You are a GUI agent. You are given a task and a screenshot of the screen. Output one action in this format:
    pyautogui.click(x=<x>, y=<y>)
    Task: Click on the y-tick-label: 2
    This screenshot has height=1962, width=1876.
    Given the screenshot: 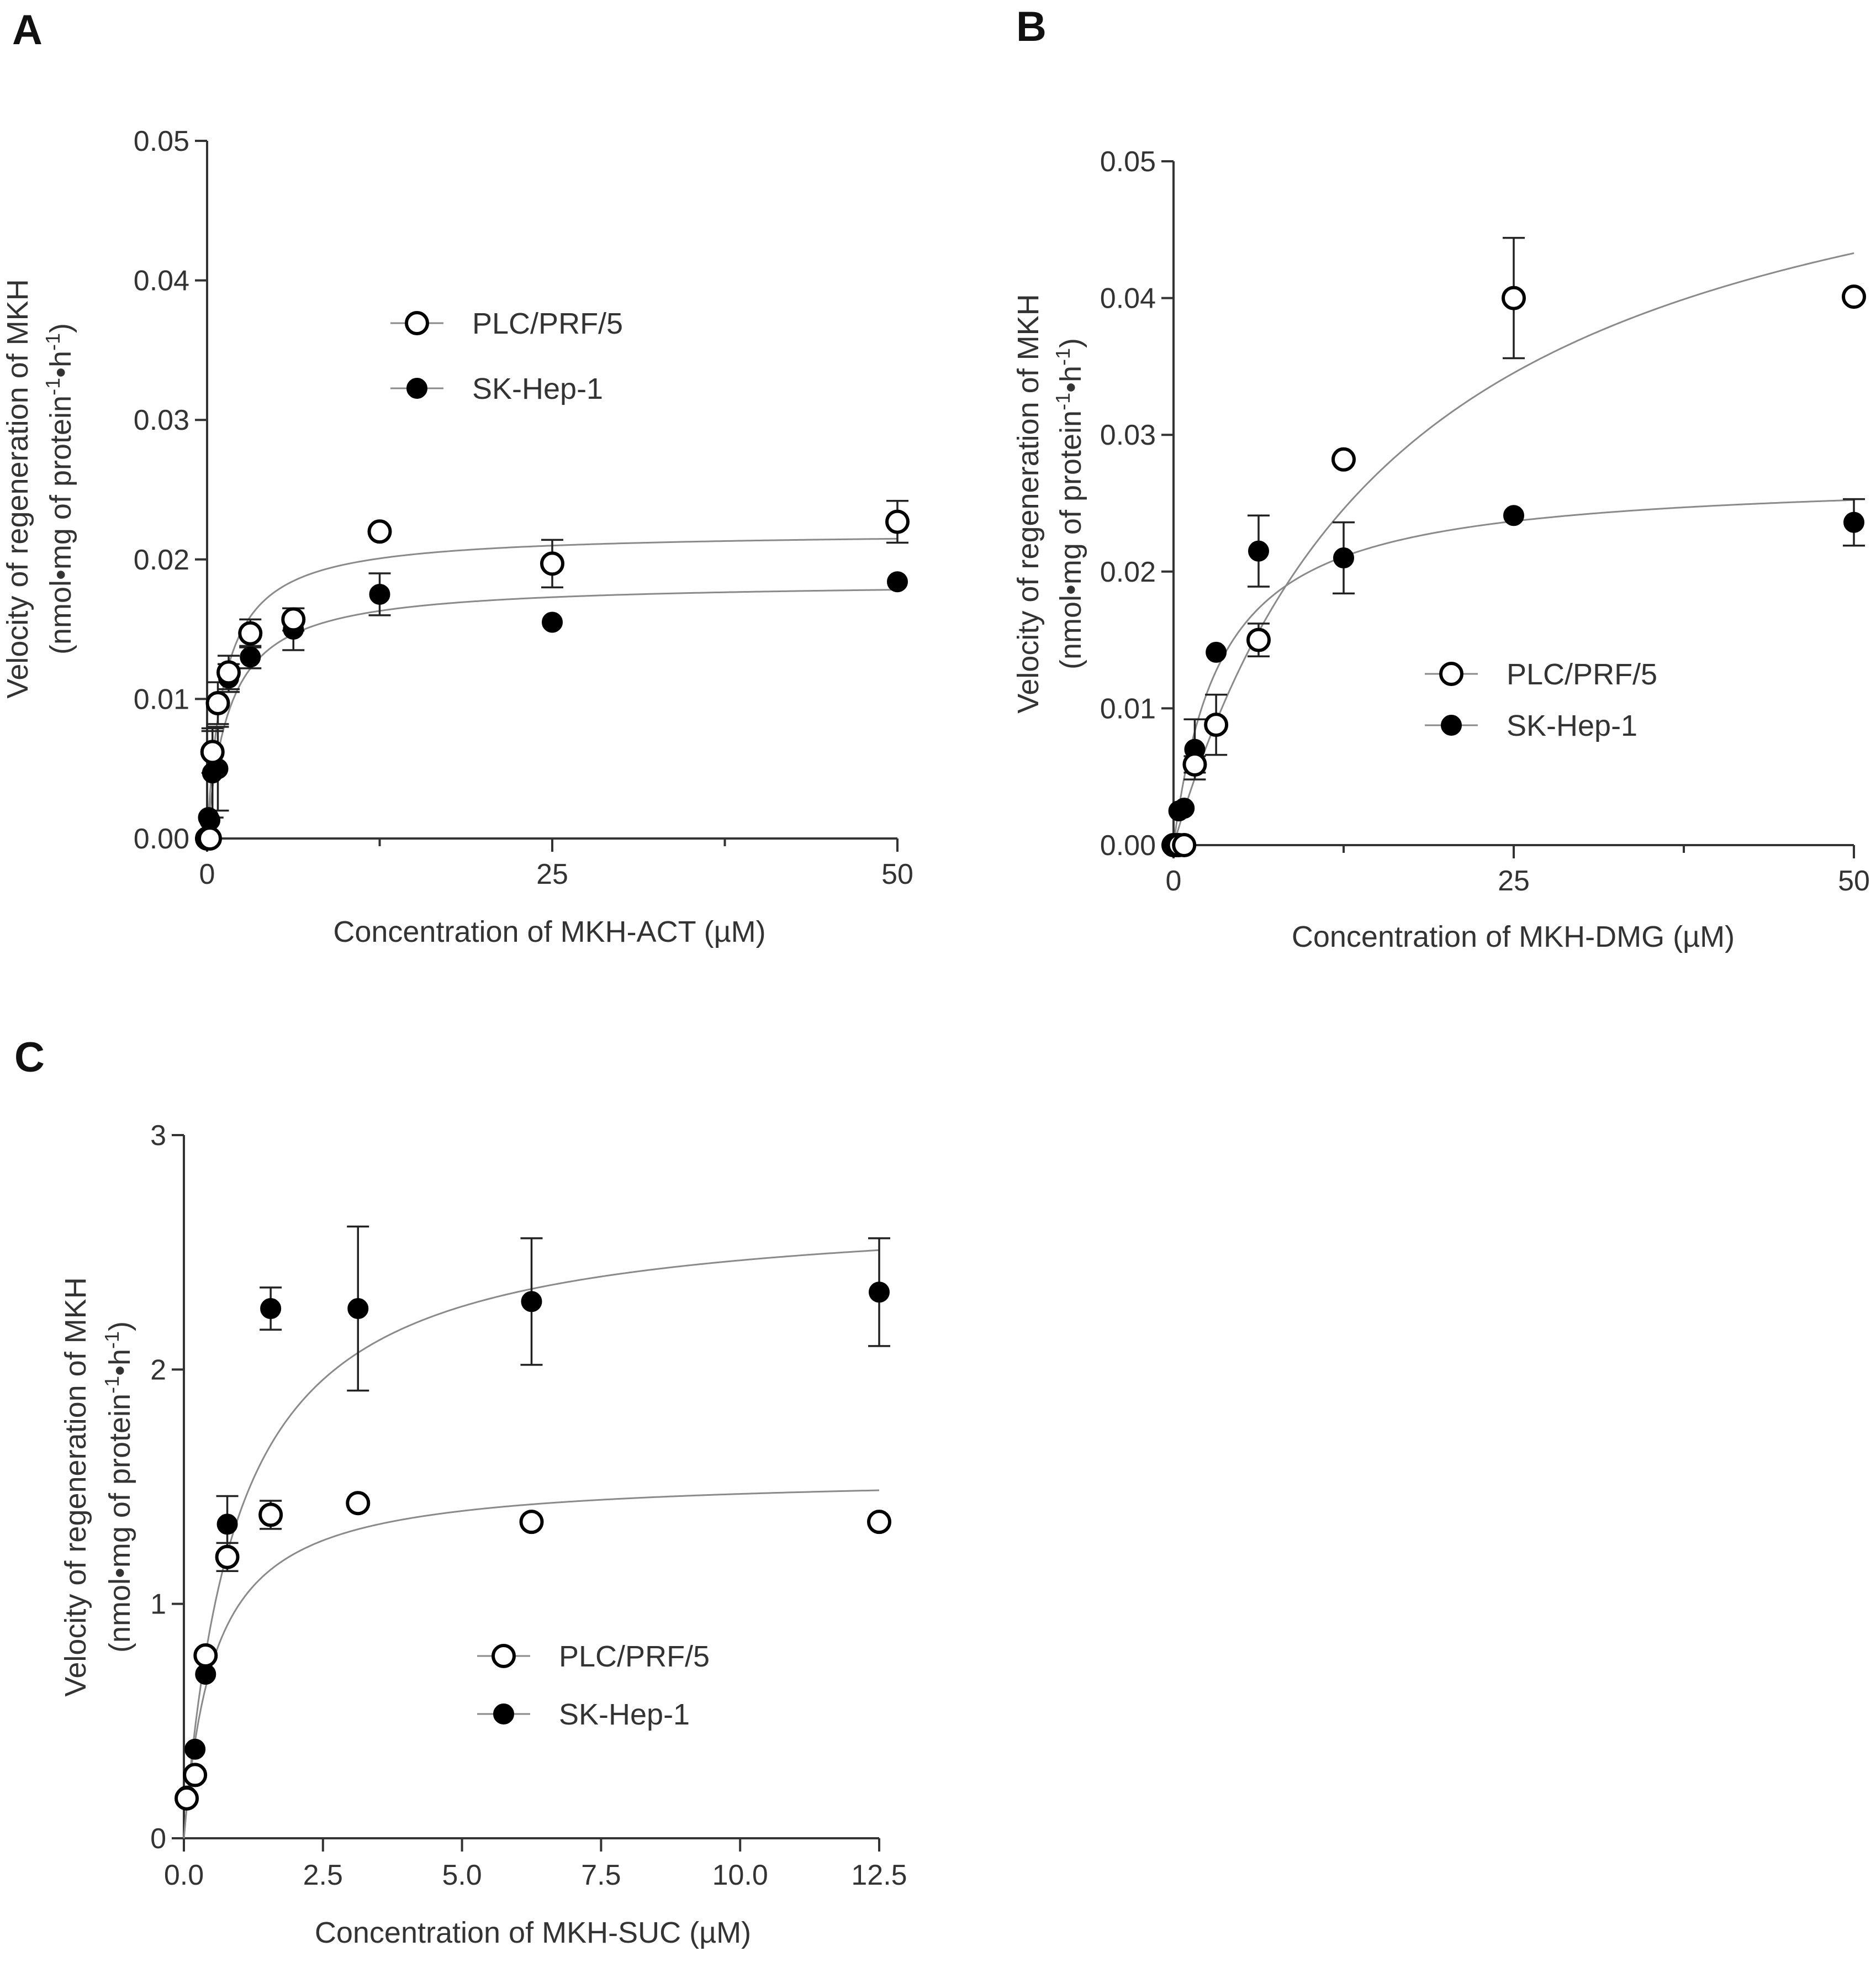 What is the action you would take?
    pyautogui.click(x=158, y=1370)
    